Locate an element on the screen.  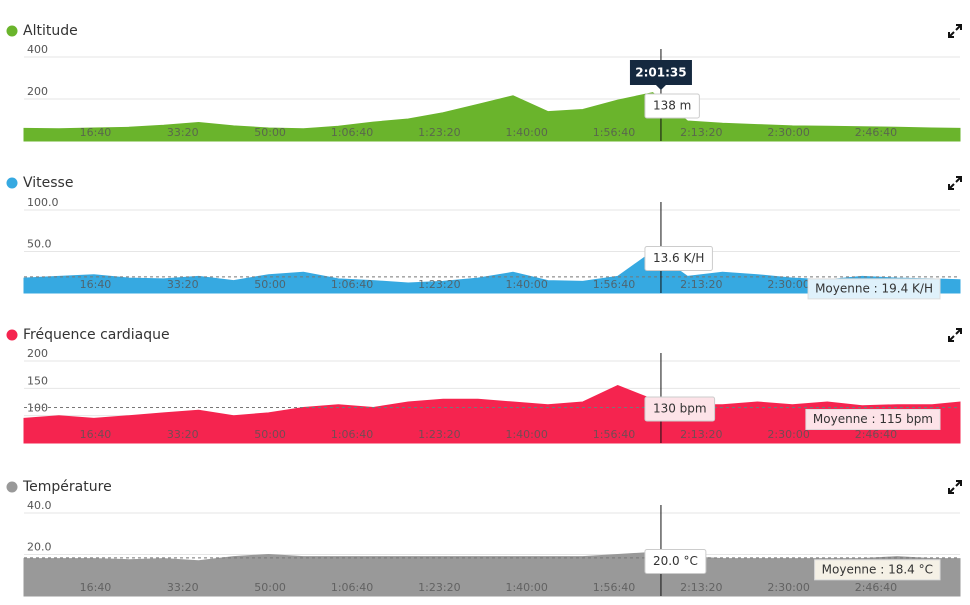
cursor-time-box is located at coordinates (660, 72).